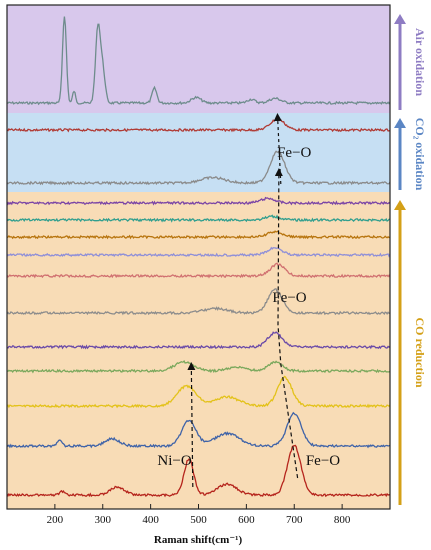 The width and height of the screenshot is (431, 550). What do you see at coordinates (342, 520) in the screenshot?
I see `x-tick-label-800: 800` at bounding box center [342, 520].